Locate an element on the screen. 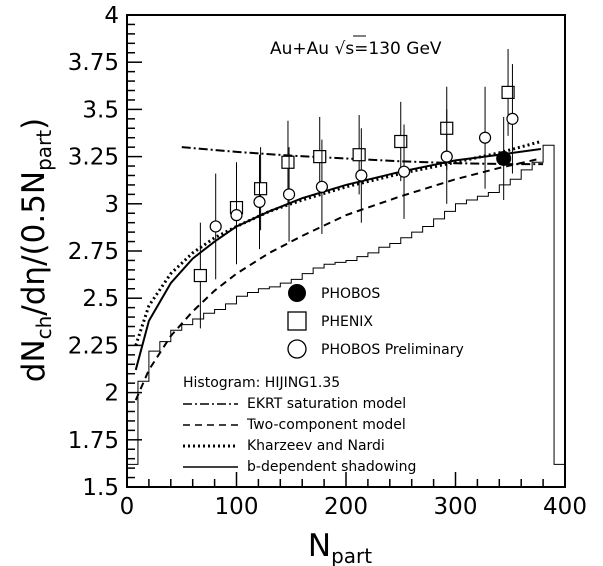 This screenshot has height=566, width=603. legend-marker-open-square is located at coordinates (297, 321).